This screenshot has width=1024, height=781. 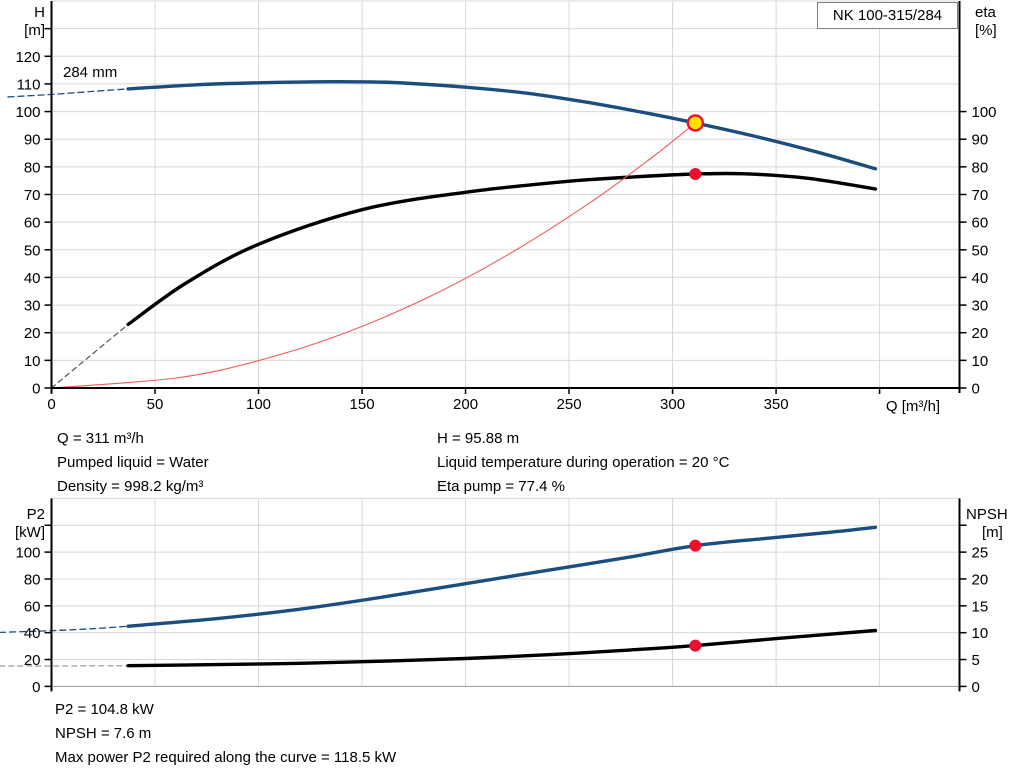 What do you see at coordinates (776, 404) in the screenshot?
I see `tick-label: 350` at bounding box center [776, 404].